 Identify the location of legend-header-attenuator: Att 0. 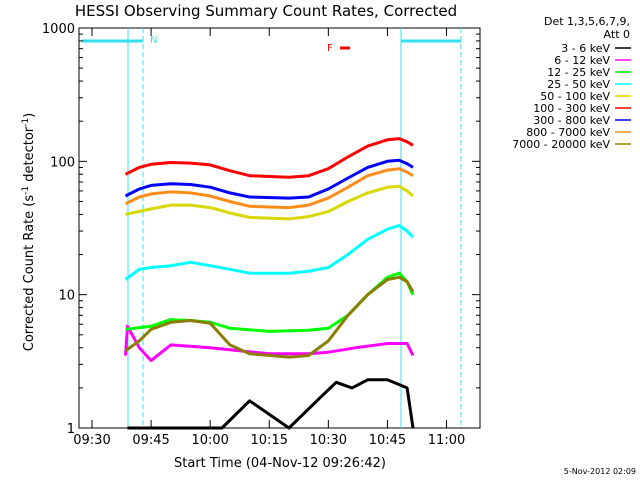
(617, 34).